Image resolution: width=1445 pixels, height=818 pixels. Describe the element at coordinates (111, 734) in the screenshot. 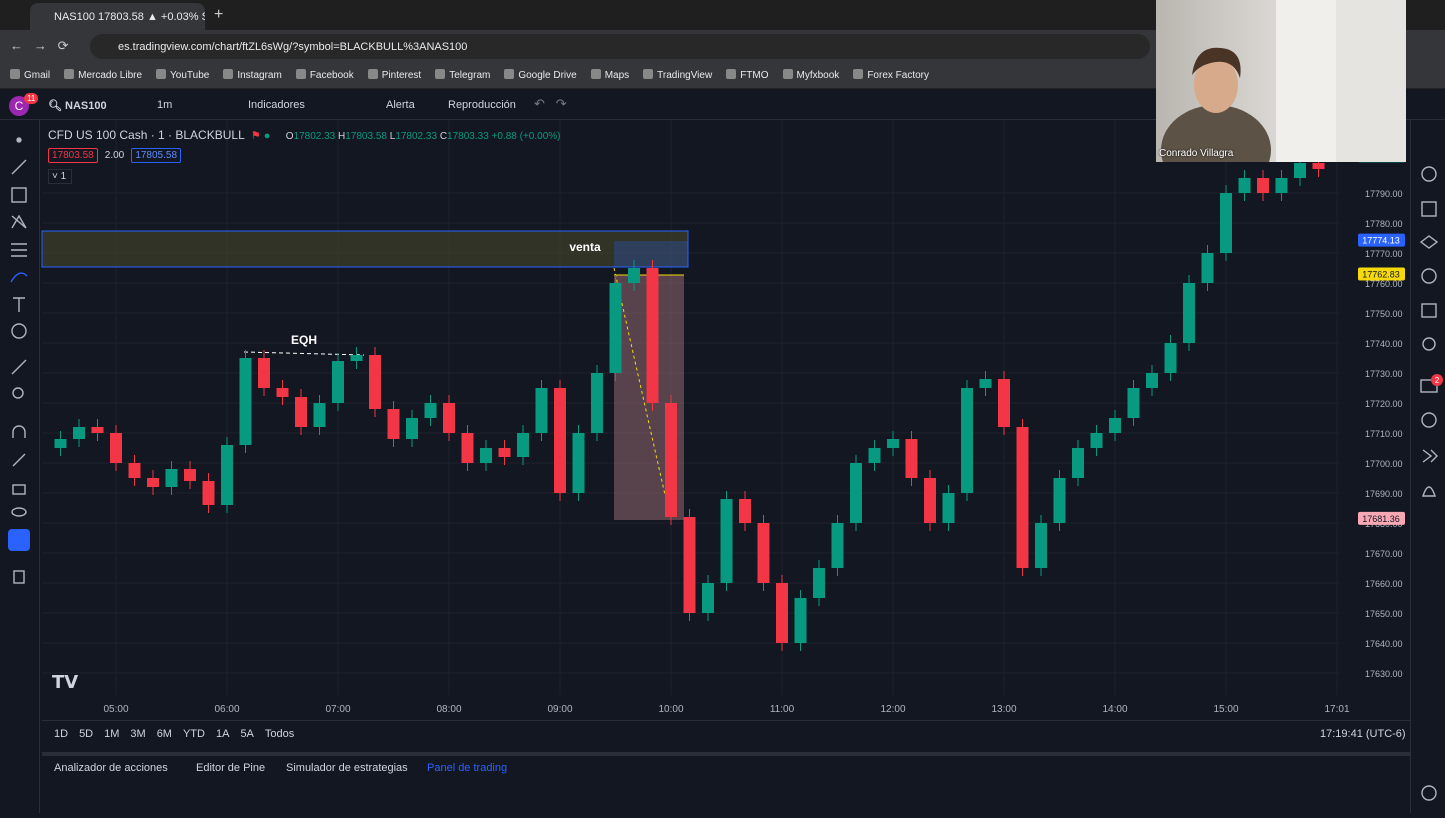

I see `range-button: 1M` at that location.